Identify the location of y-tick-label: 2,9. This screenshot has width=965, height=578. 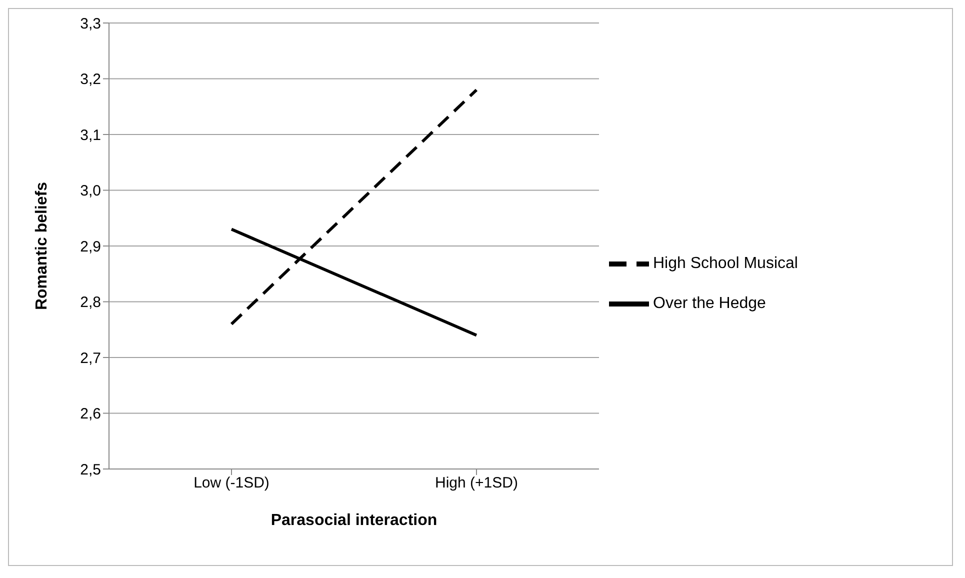
(90, 247).